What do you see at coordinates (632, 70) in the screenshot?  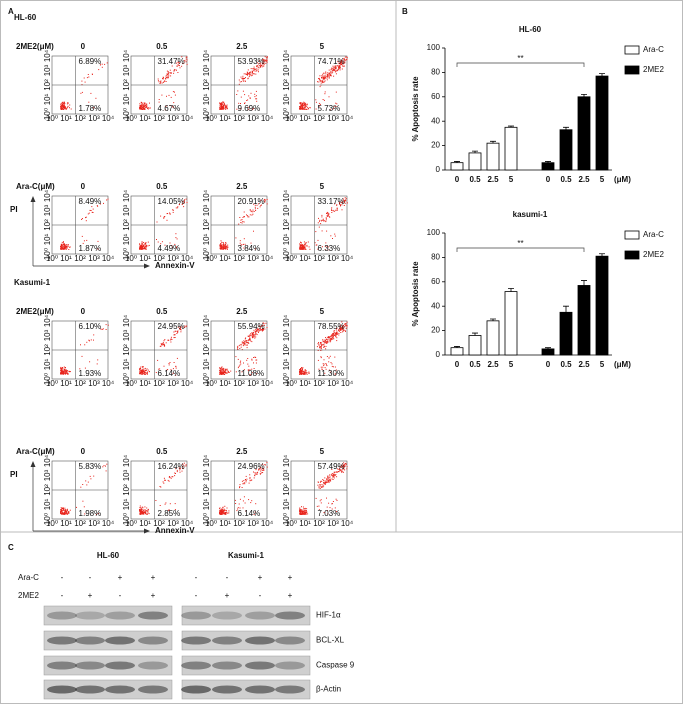 I see `legend-swatch` at bounding box center [632, 70].